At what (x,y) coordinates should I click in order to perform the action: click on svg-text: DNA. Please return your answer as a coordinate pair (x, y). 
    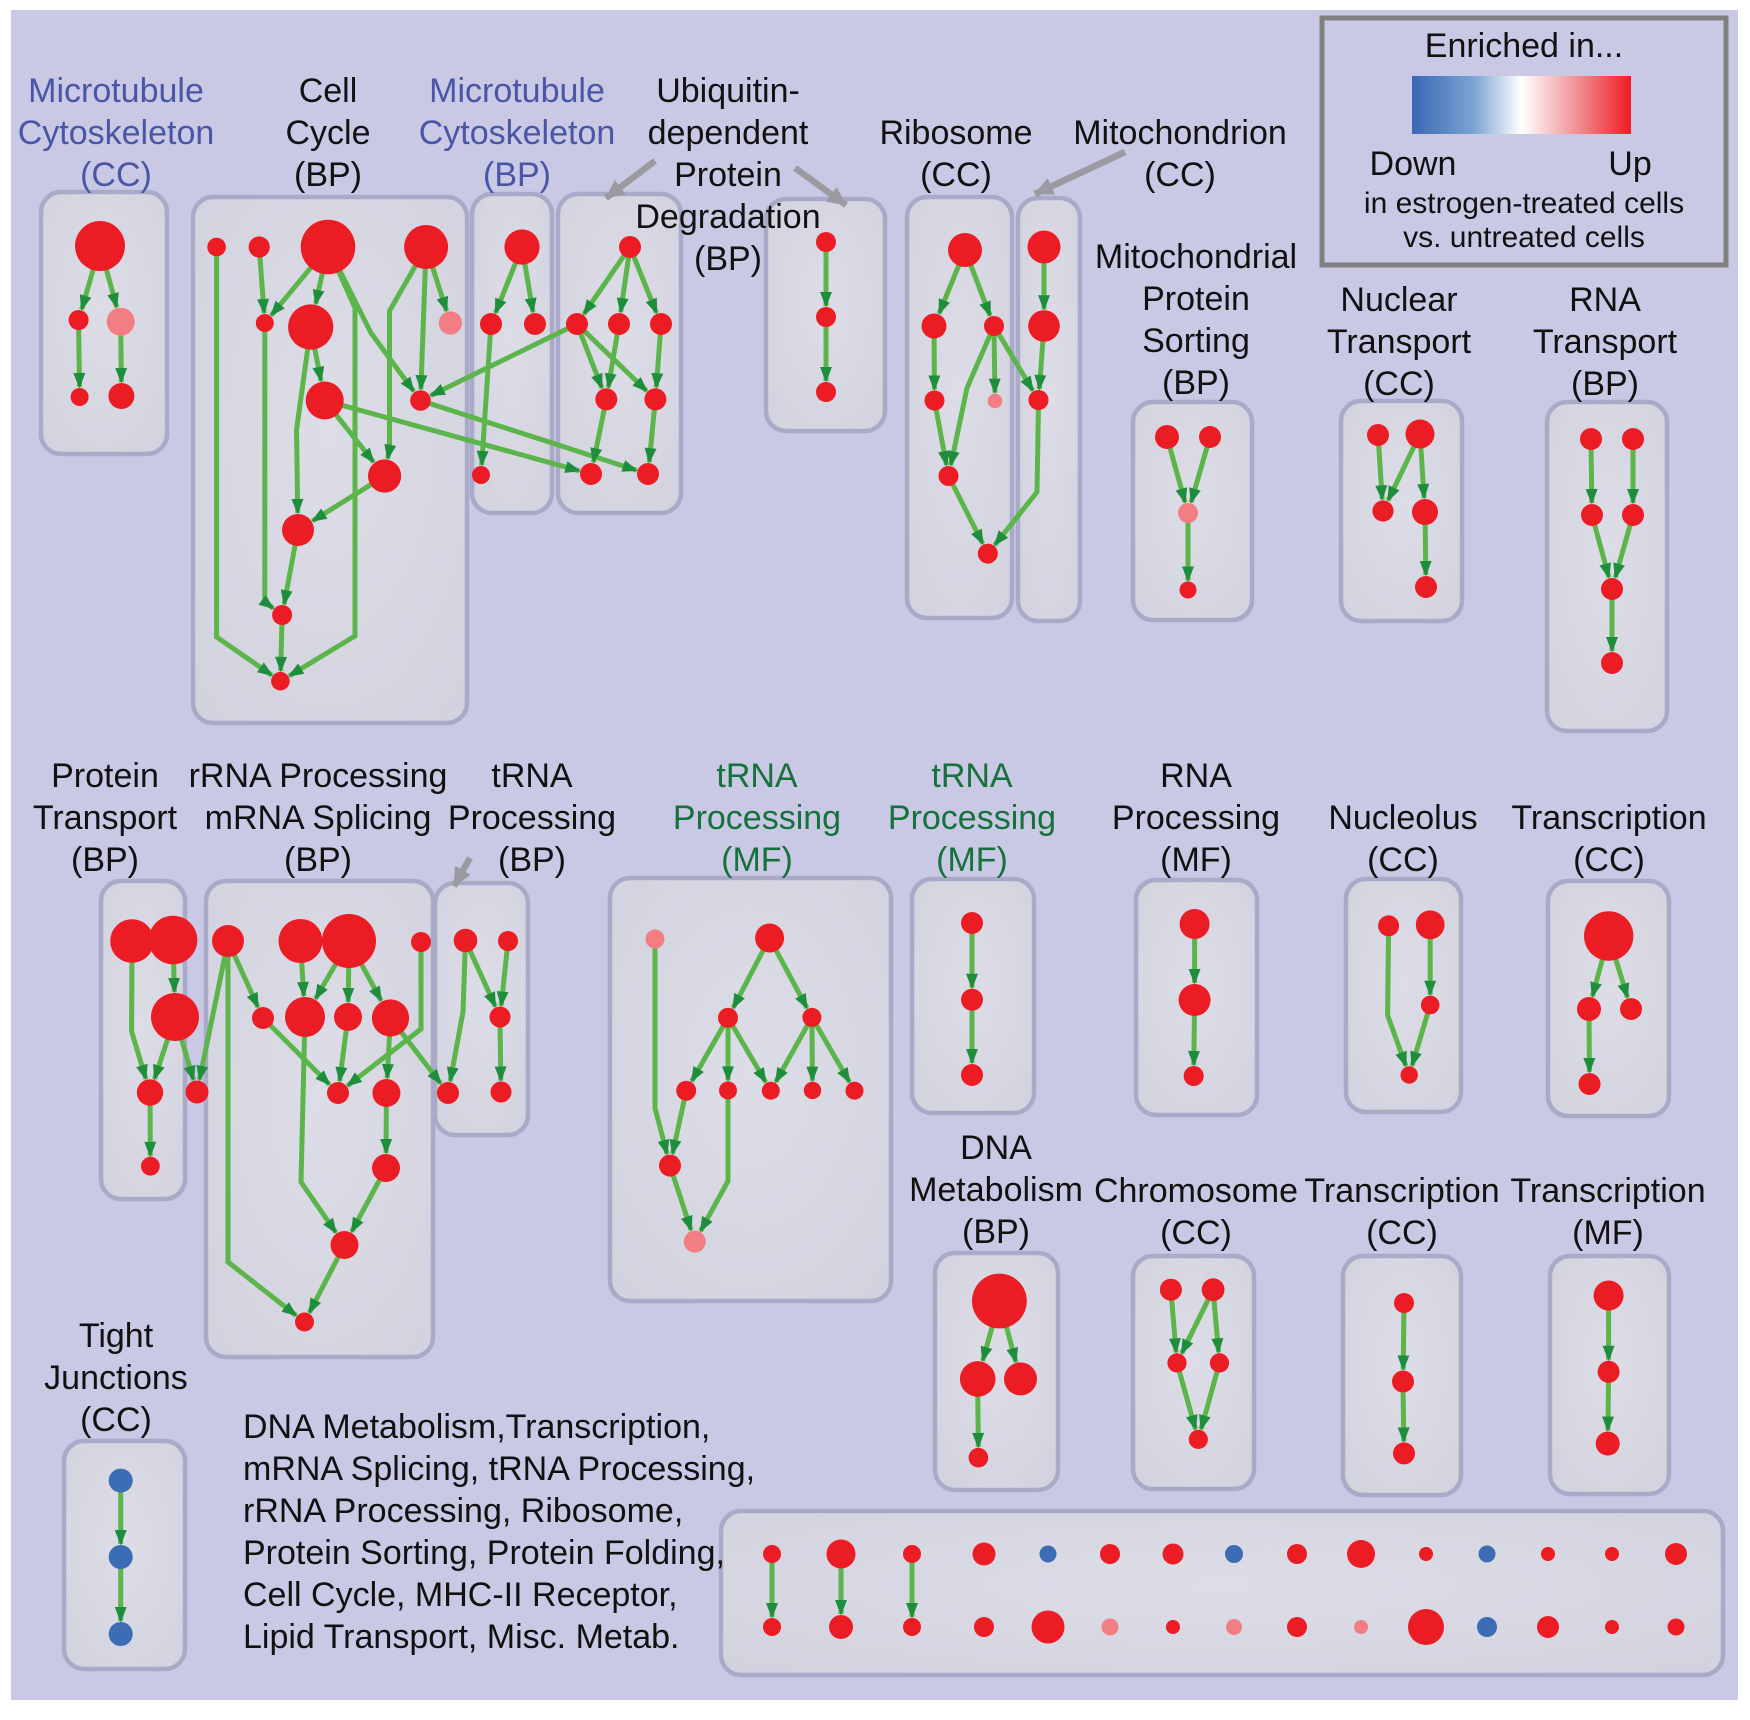
    Looking at the image, I should click on (996, 1148).